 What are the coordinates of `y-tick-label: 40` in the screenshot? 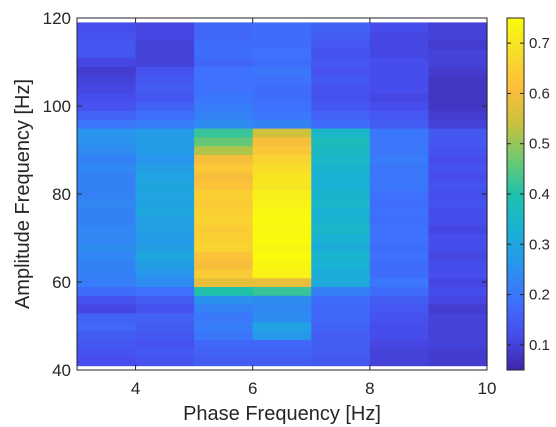 It's located at (61, 370).